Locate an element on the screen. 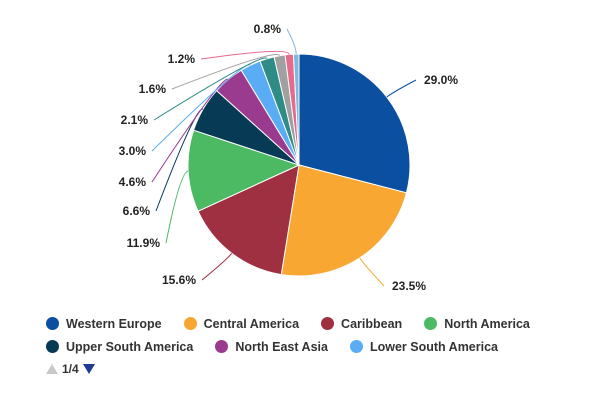  slice-percent-label: 11.9% is located at coordinates (144, 243).